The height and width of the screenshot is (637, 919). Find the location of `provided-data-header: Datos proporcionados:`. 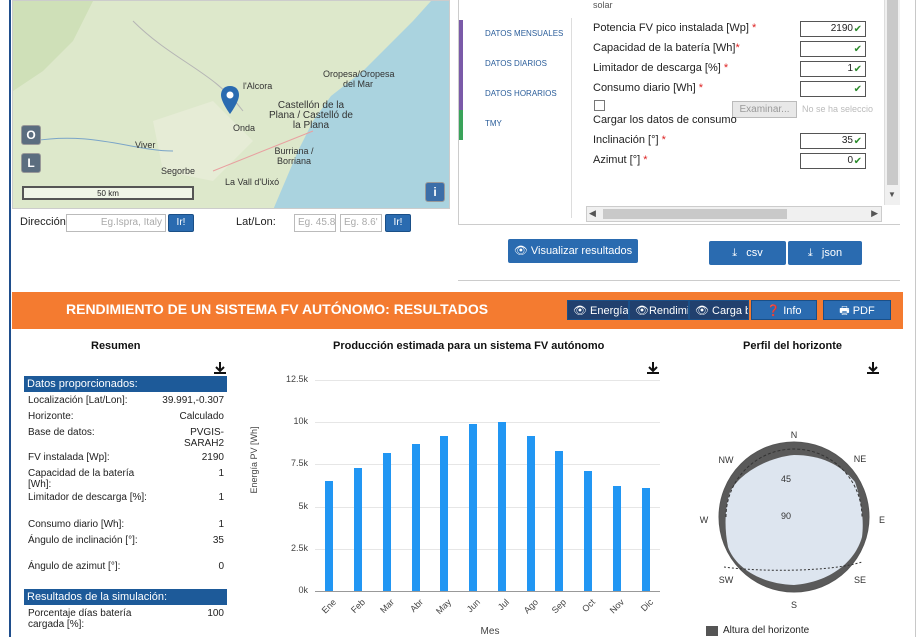

provided-data-header: Datos proporcionados: is located at coordinates (125, 384).